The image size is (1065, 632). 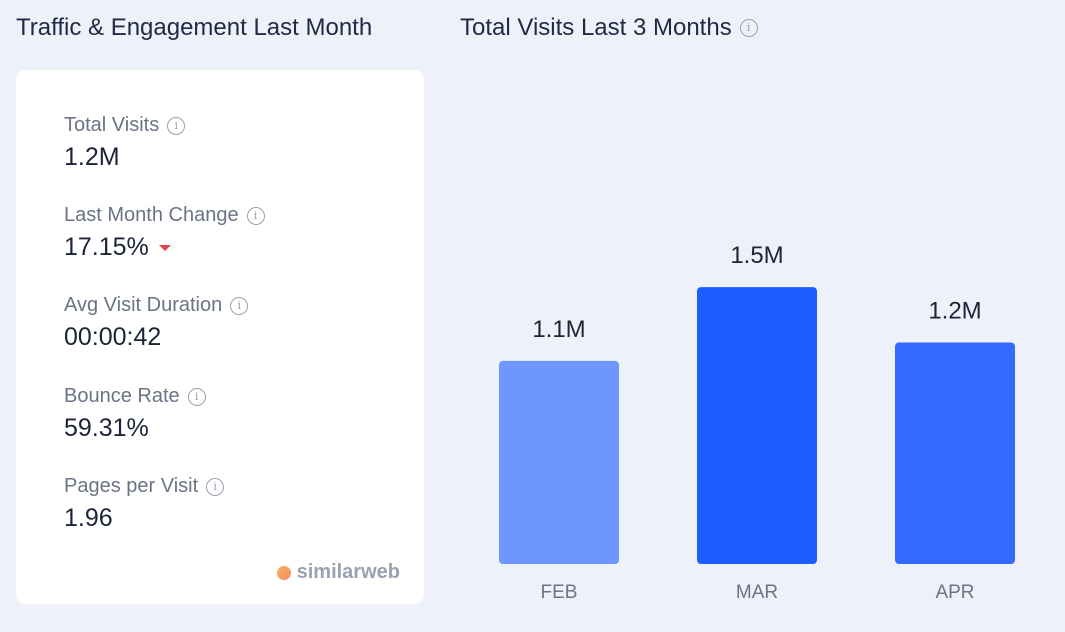 I want to click on metric-label: Last Month Change, so click(x=151, y=215).